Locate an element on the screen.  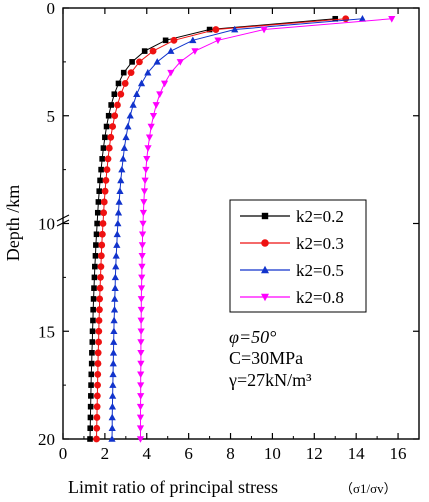
y-axis-title: Depth /km is located at coordinates (13, 223).